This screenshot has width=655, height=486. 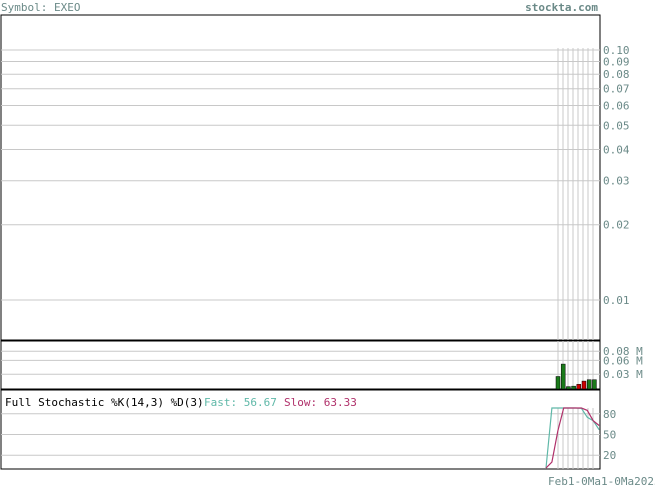 What do you see at coordinates (616, 125) in the screenshot?
I see `price-tick-label: 0.05` at bounding box center [616, 125].